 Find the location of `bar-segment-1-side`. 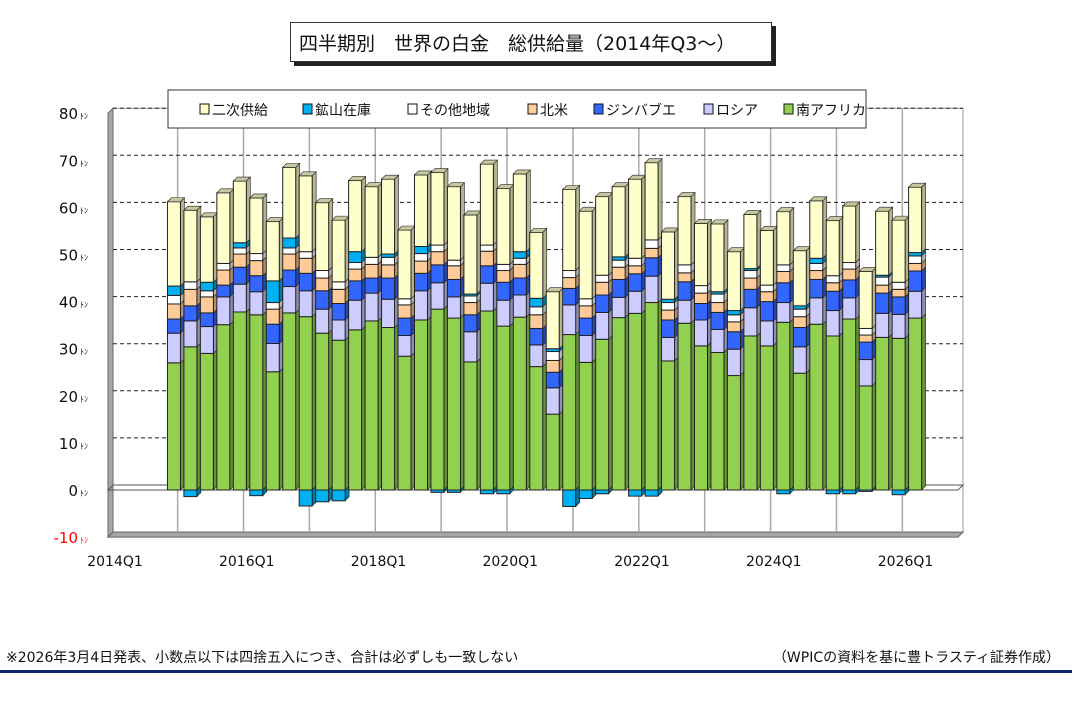

bar-segment-1-side is located at coordinates (923, 302).